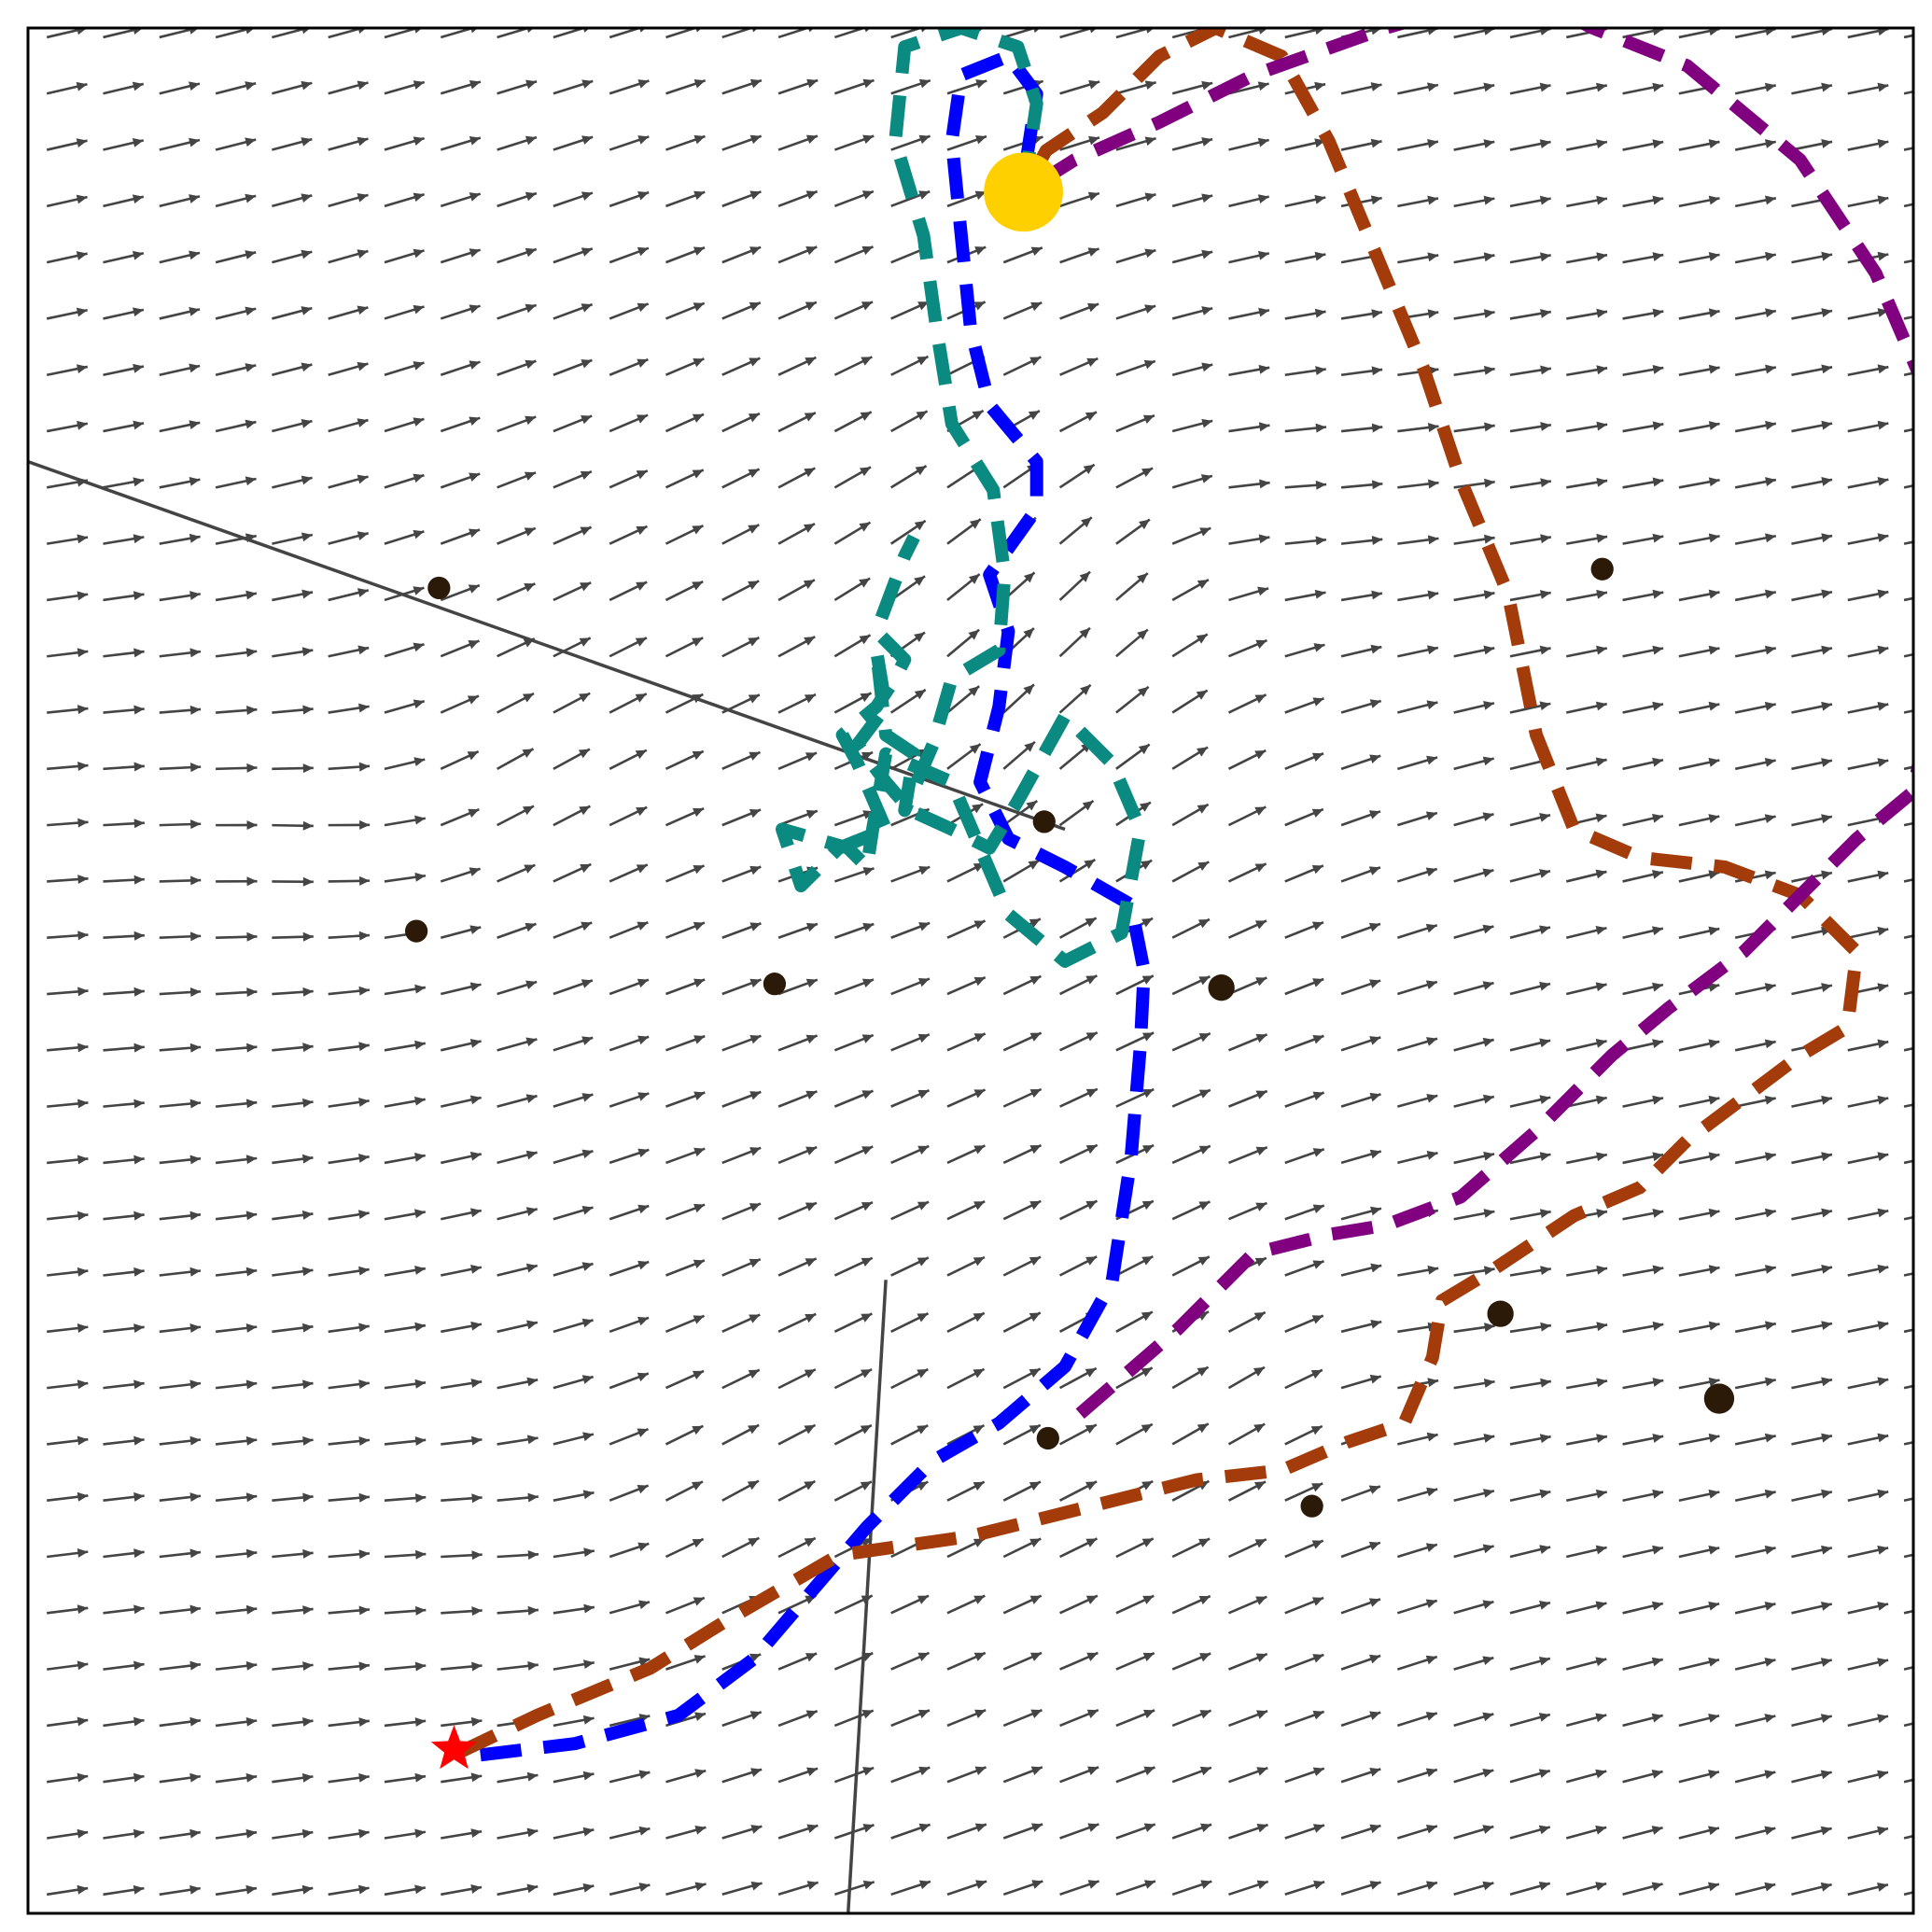 The width and height of the screenshot is (1932, 1932). I want to click on obstacle-dot, so click(1221, 987).